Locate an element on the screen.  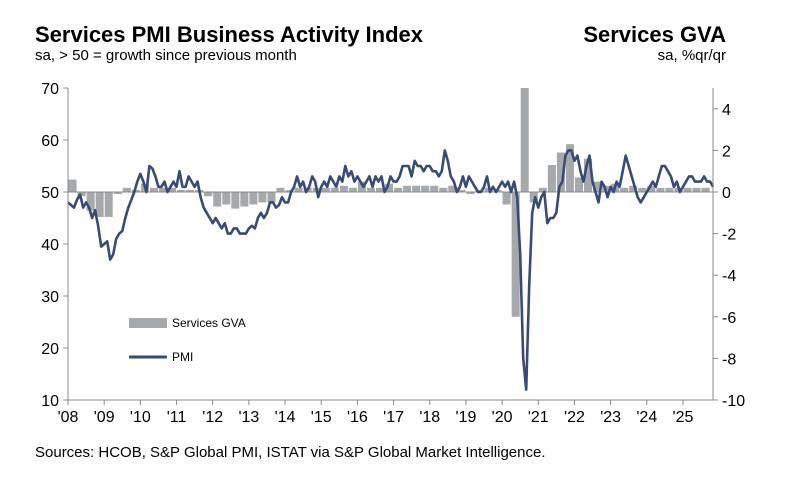
x-tick-label: '19 is located at coordinates (465, 417).